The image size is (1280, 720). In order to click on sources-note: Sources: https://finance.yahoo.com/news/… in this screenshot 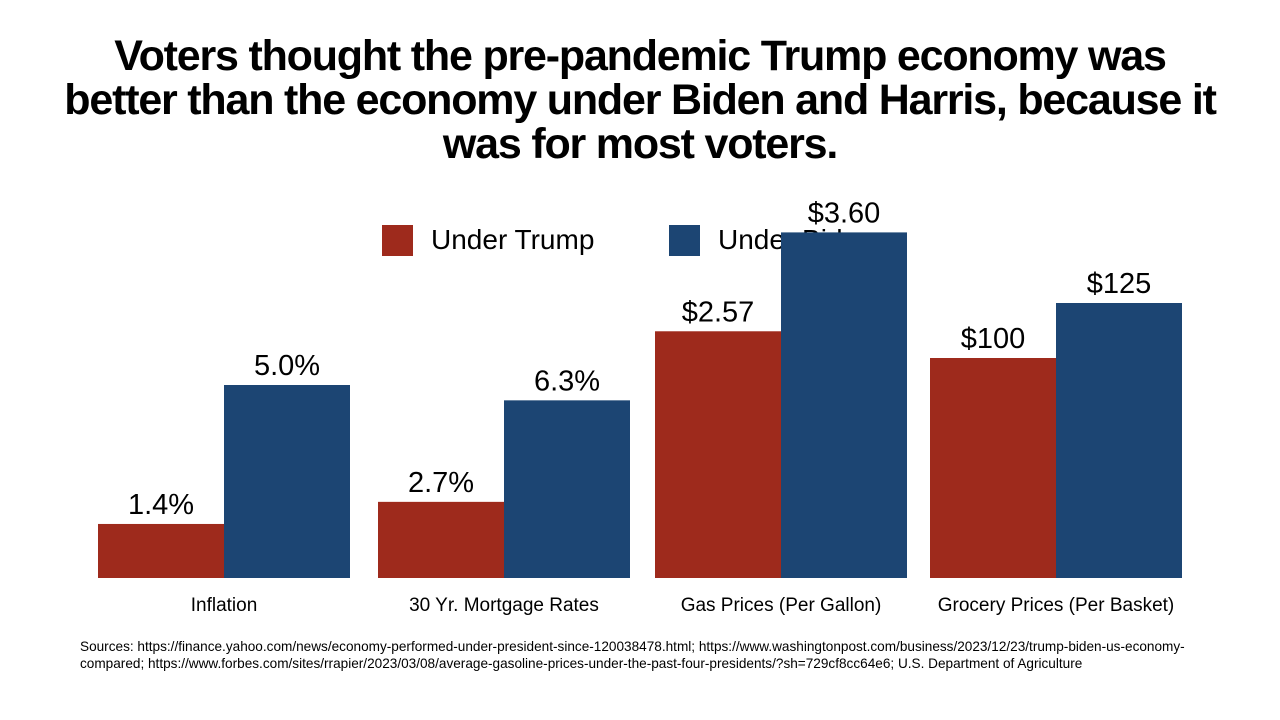, I will do `click(632, 655)`.